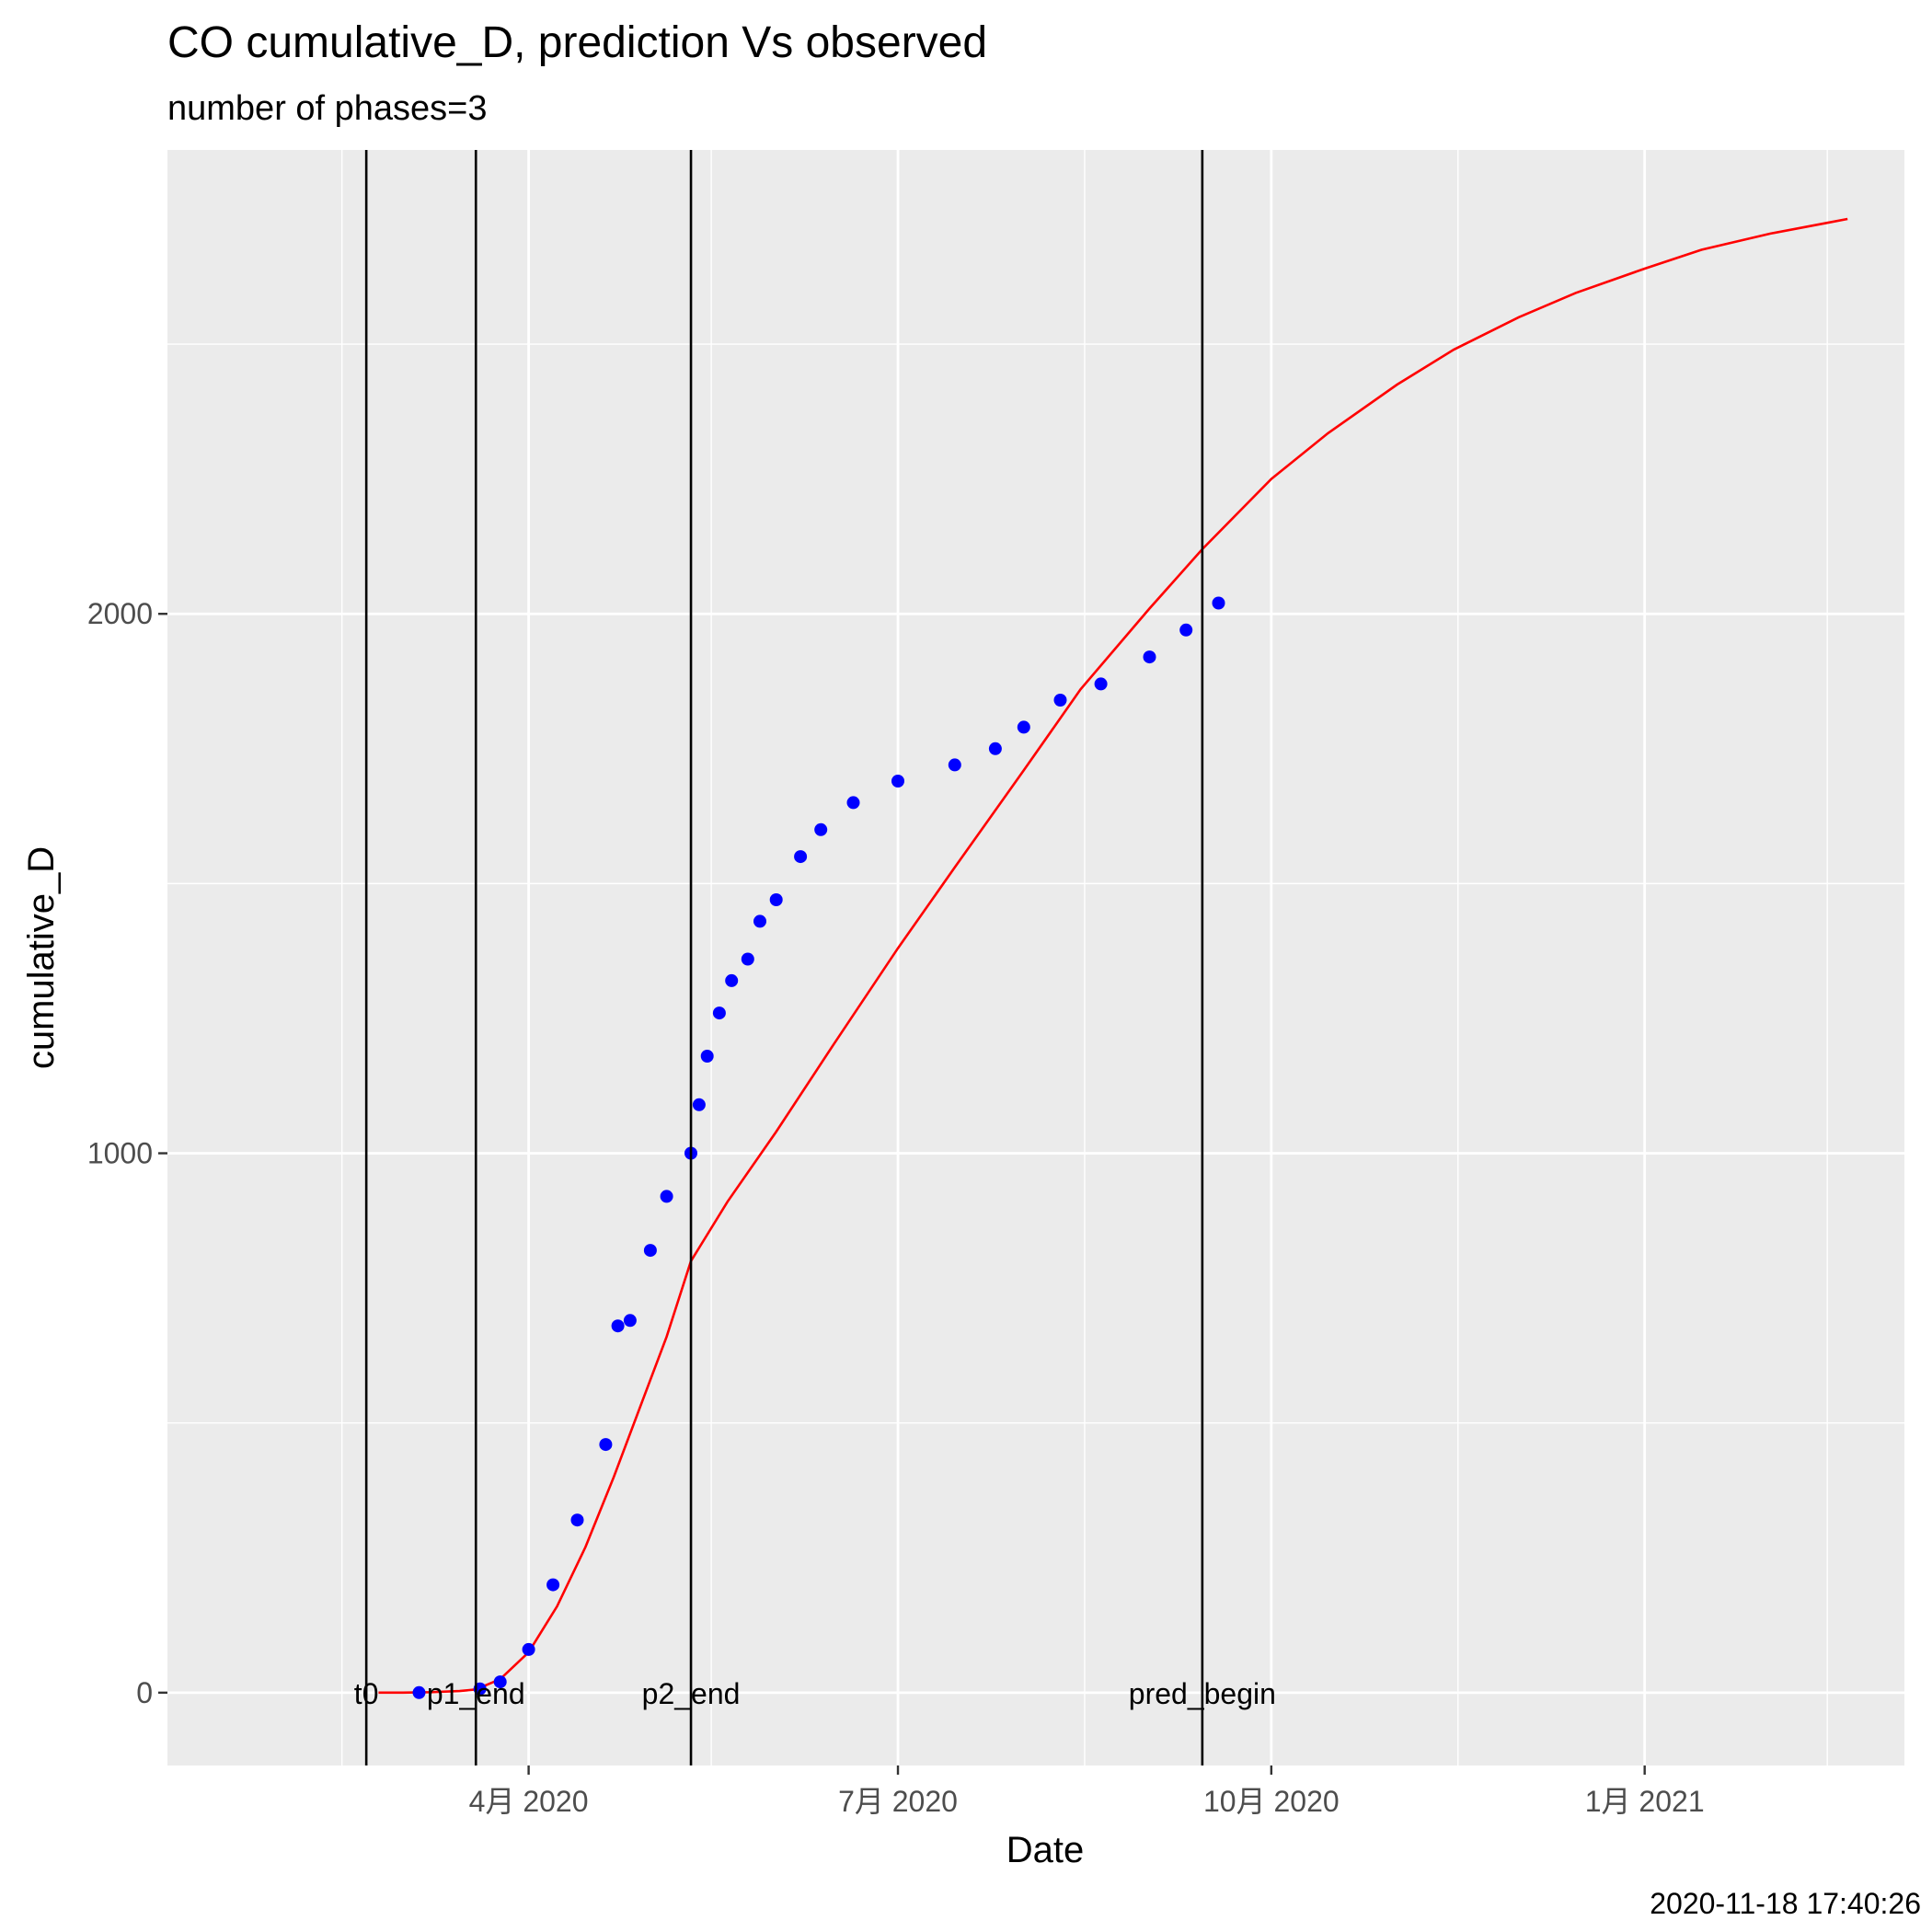 The width and height of the screenshot is (1932, 1932). Describe the element at coordinates (41, 957) in the screenshot. I see `y-axis-title: cumulative_D` at that location.